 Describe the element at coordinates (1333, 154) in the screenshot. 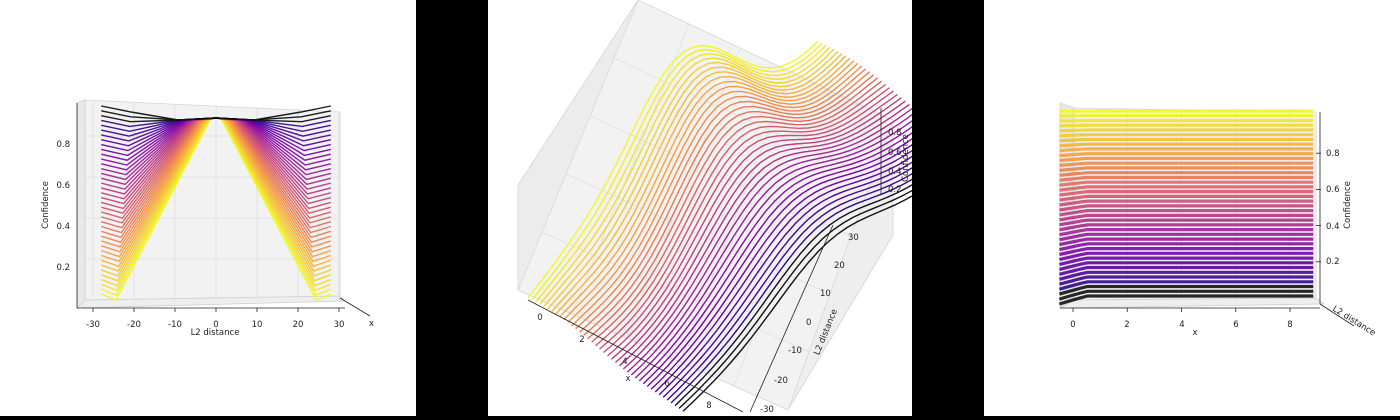

I see `y-tick-label: 0.8` at that location.